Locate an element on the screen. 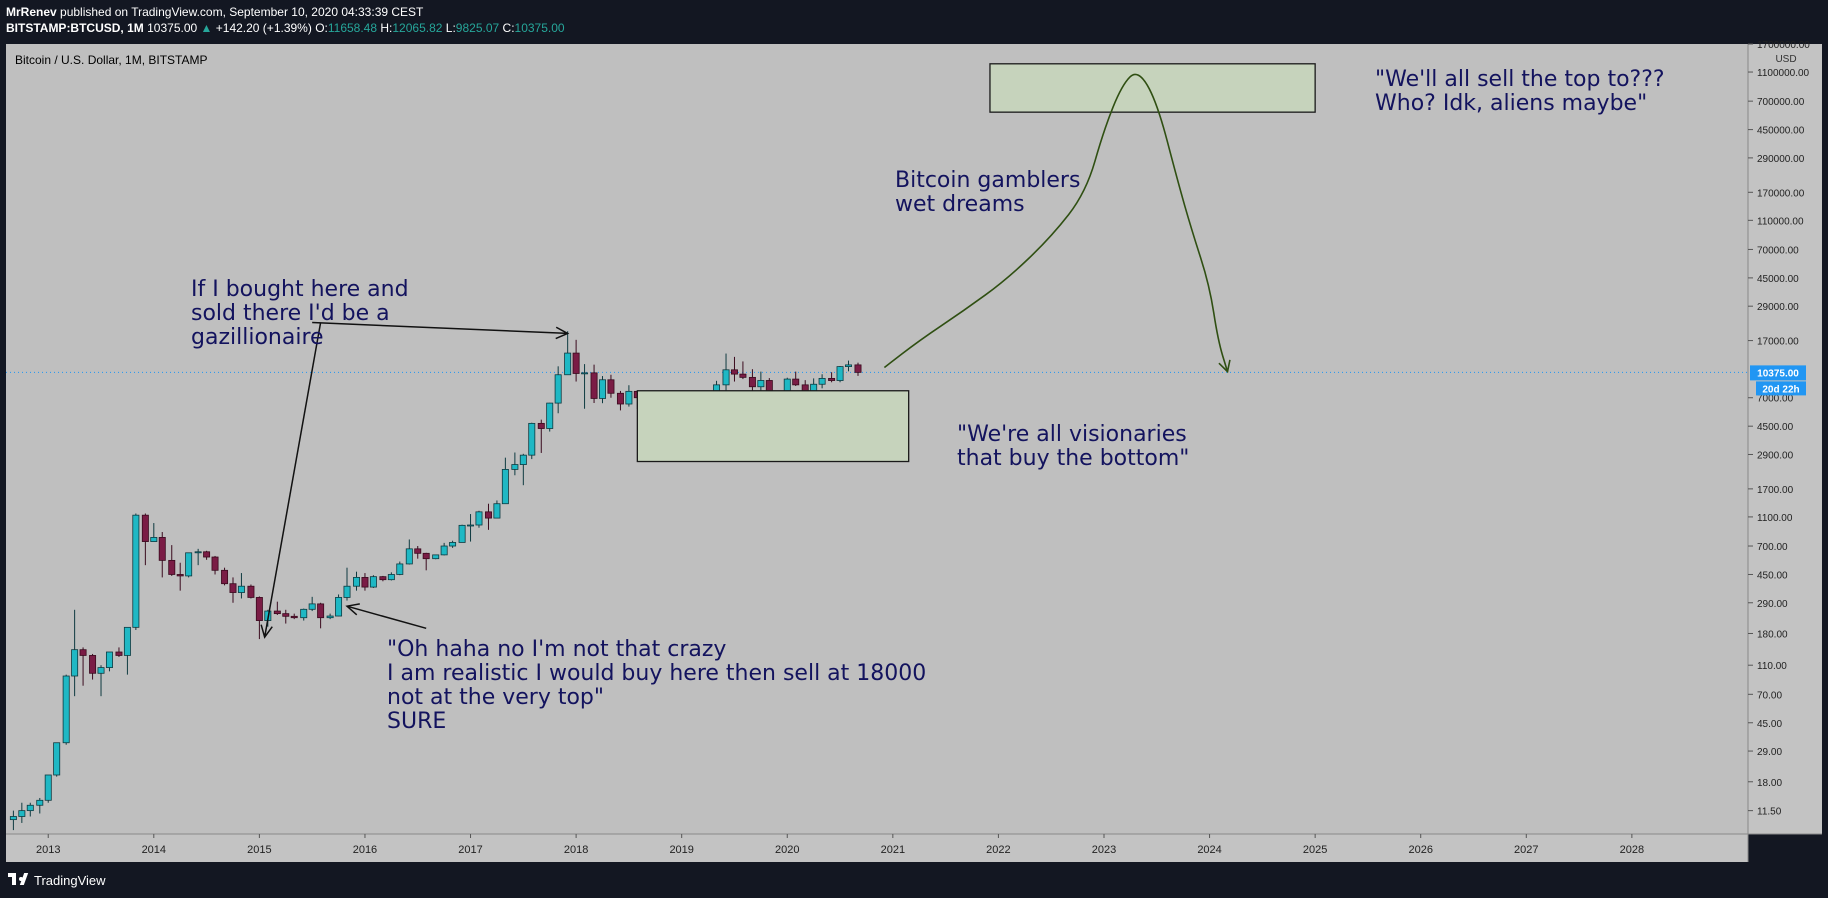  bottom-buy-zone-box is located at coordinates (773, 426).